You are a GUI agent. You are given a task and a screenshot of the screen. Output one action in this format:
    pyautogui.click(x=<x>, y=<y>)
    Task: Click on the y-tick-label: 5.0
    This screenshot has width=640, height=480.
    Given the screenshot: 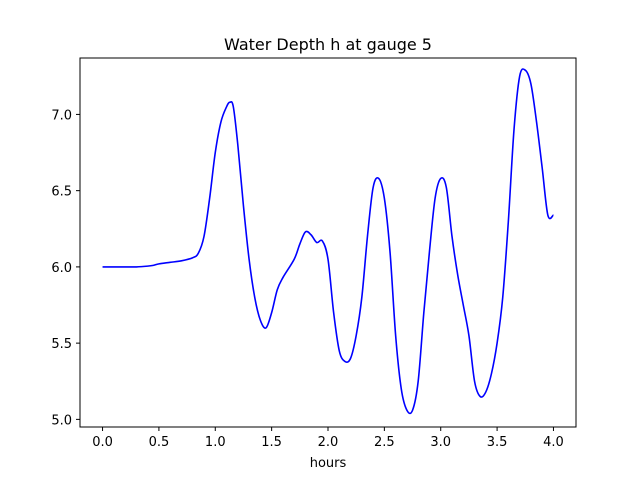 What is the action you would take?
    pyautogui.click(x=61, y=420)
    